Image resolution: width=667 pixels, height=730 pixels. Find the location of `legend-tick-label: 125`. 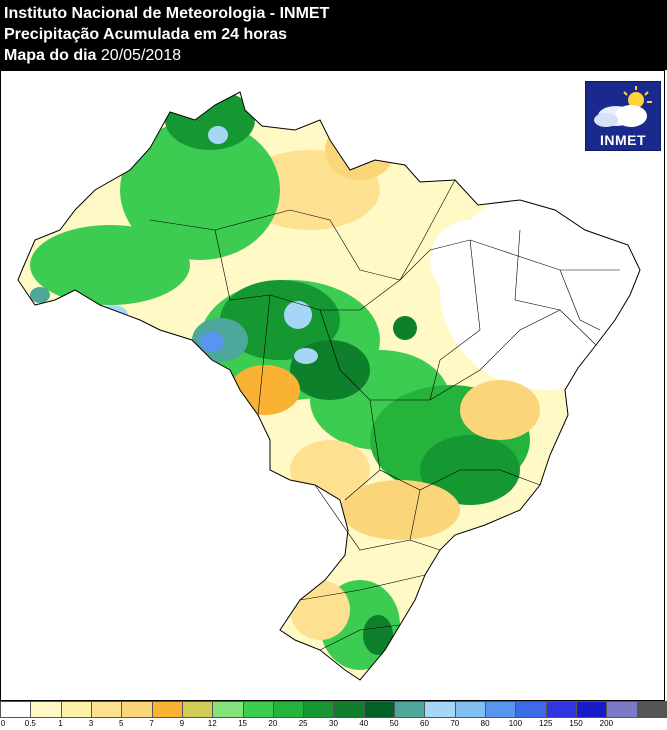

legend-tick-label: 125 is located at coordinates (546, 723).